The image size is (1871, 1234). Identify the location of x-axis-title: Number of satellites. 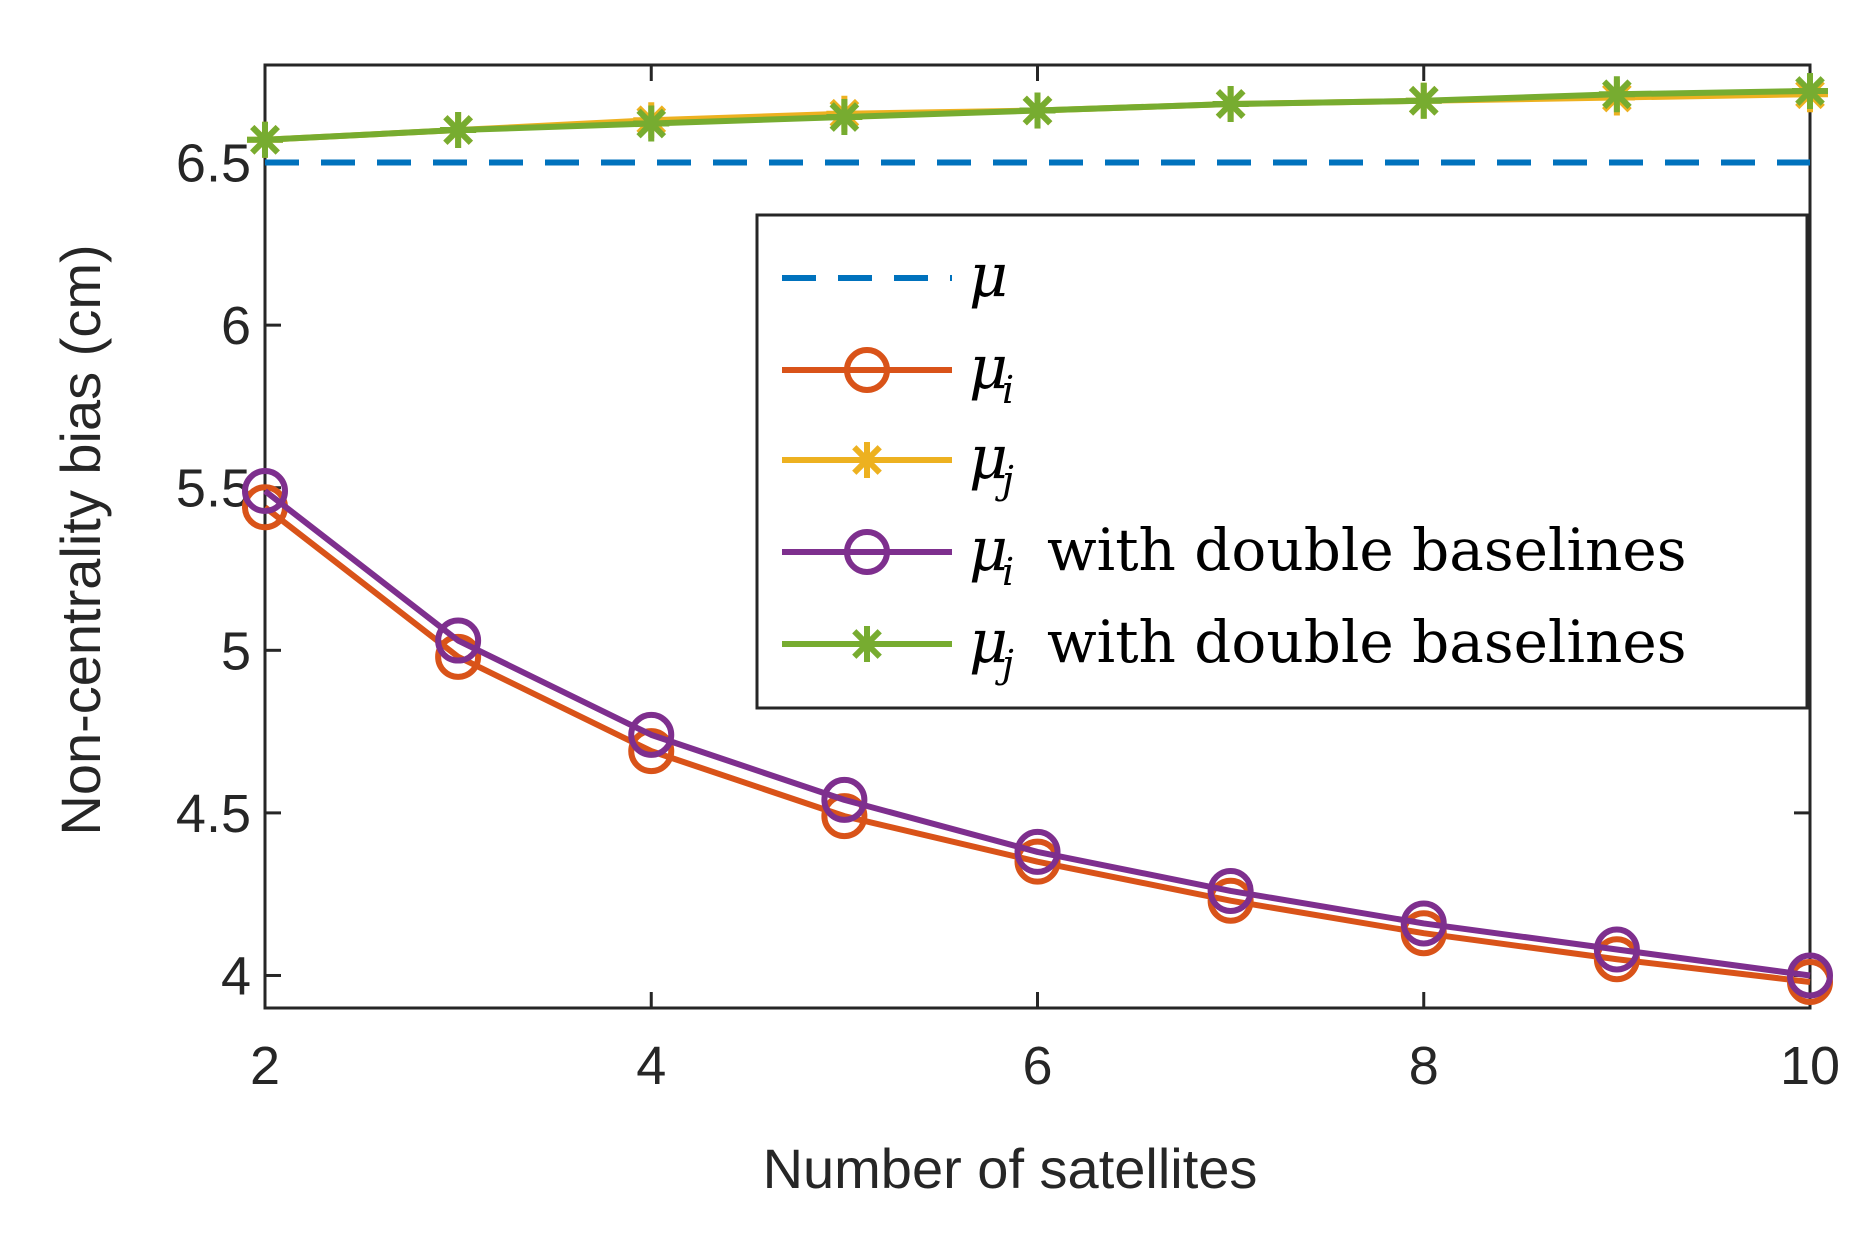
(1010, 1168).